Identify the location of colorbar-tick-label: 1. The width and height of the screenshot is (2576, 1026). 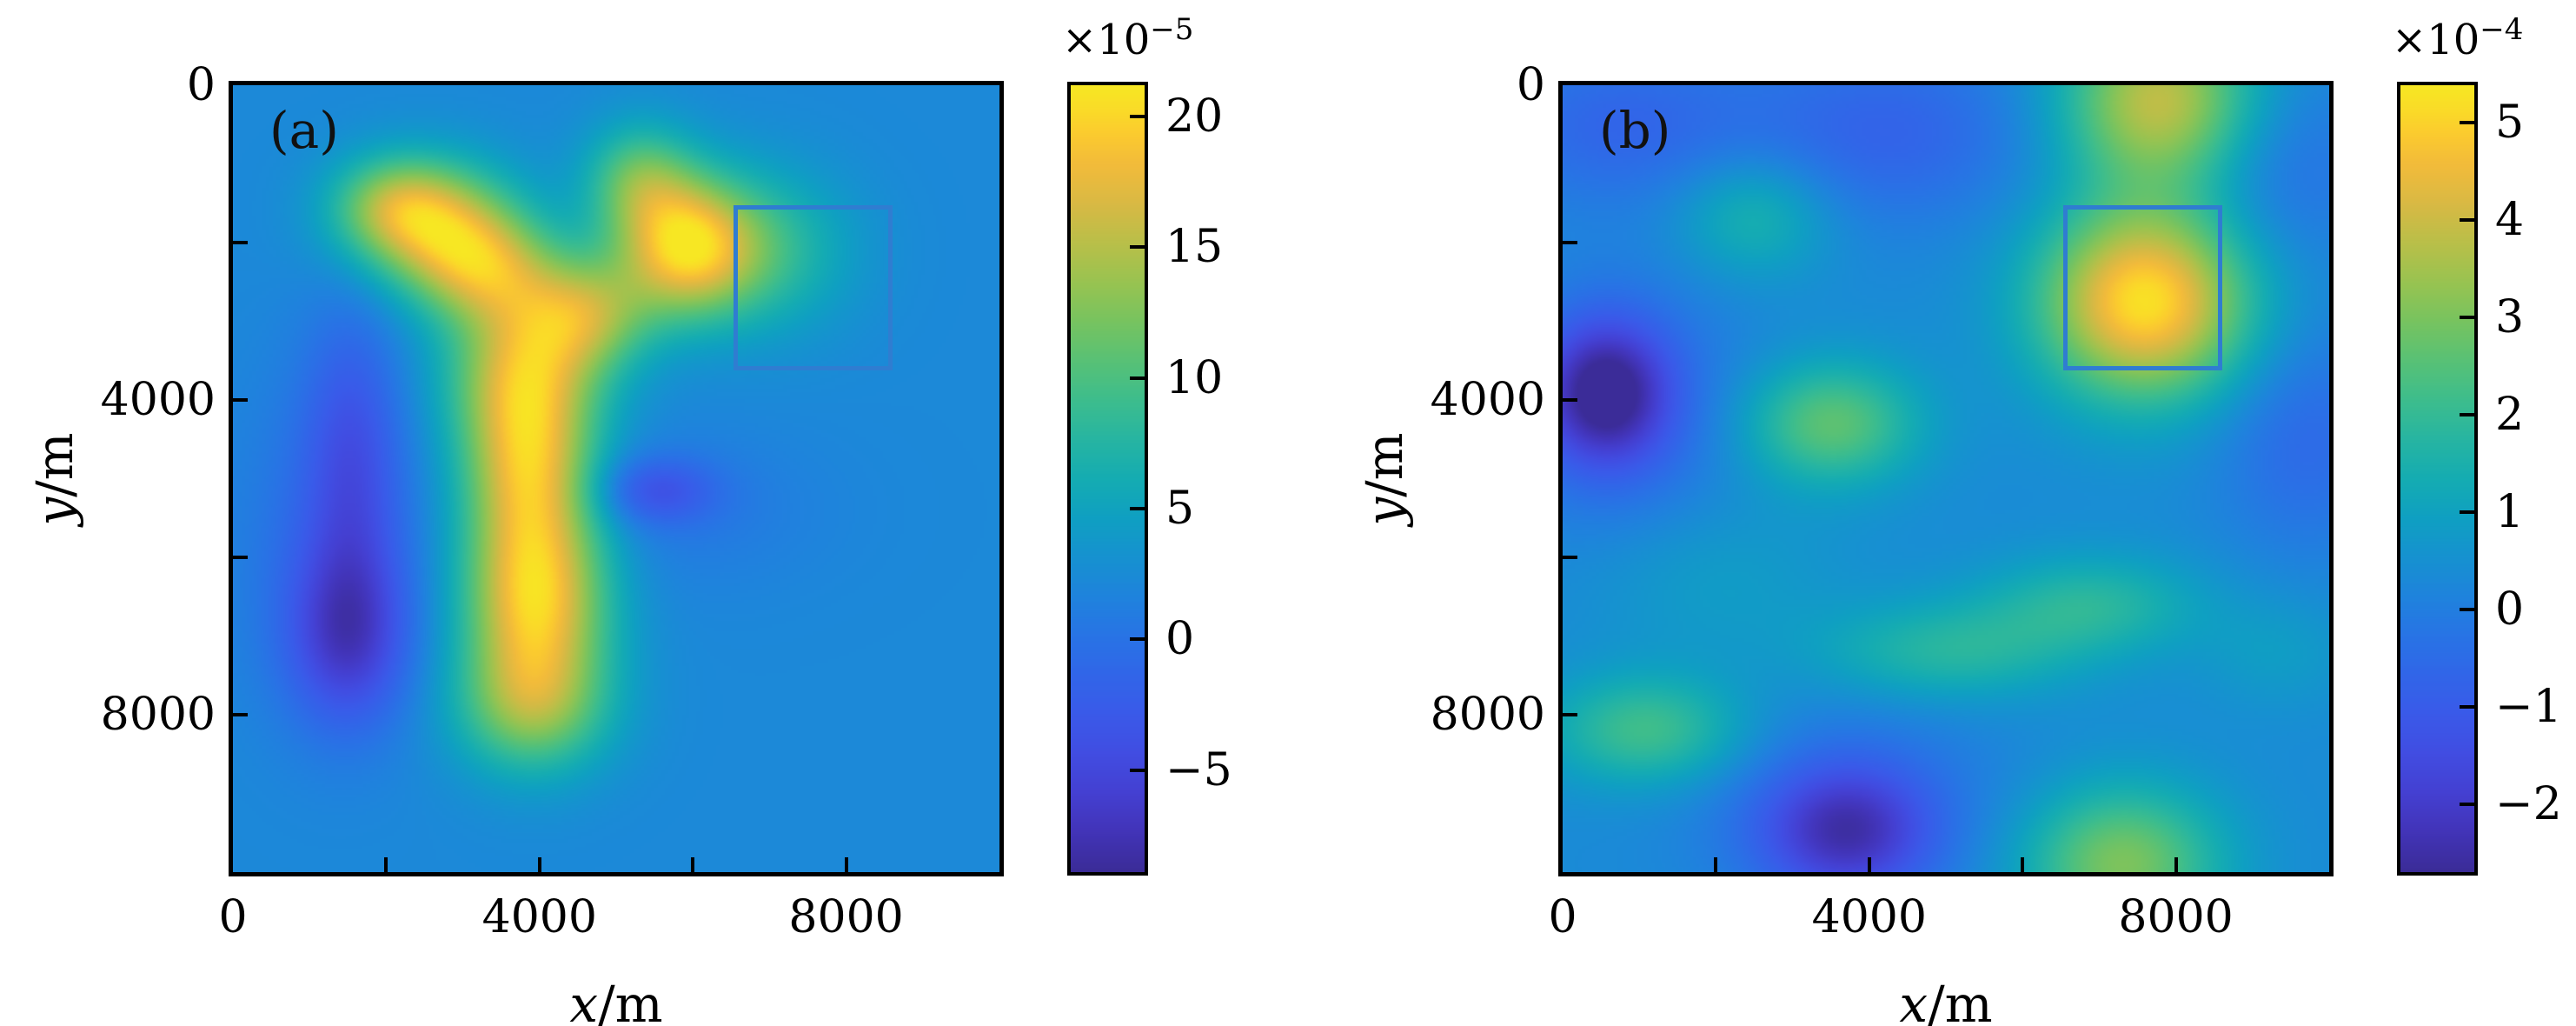
(2510, 511).